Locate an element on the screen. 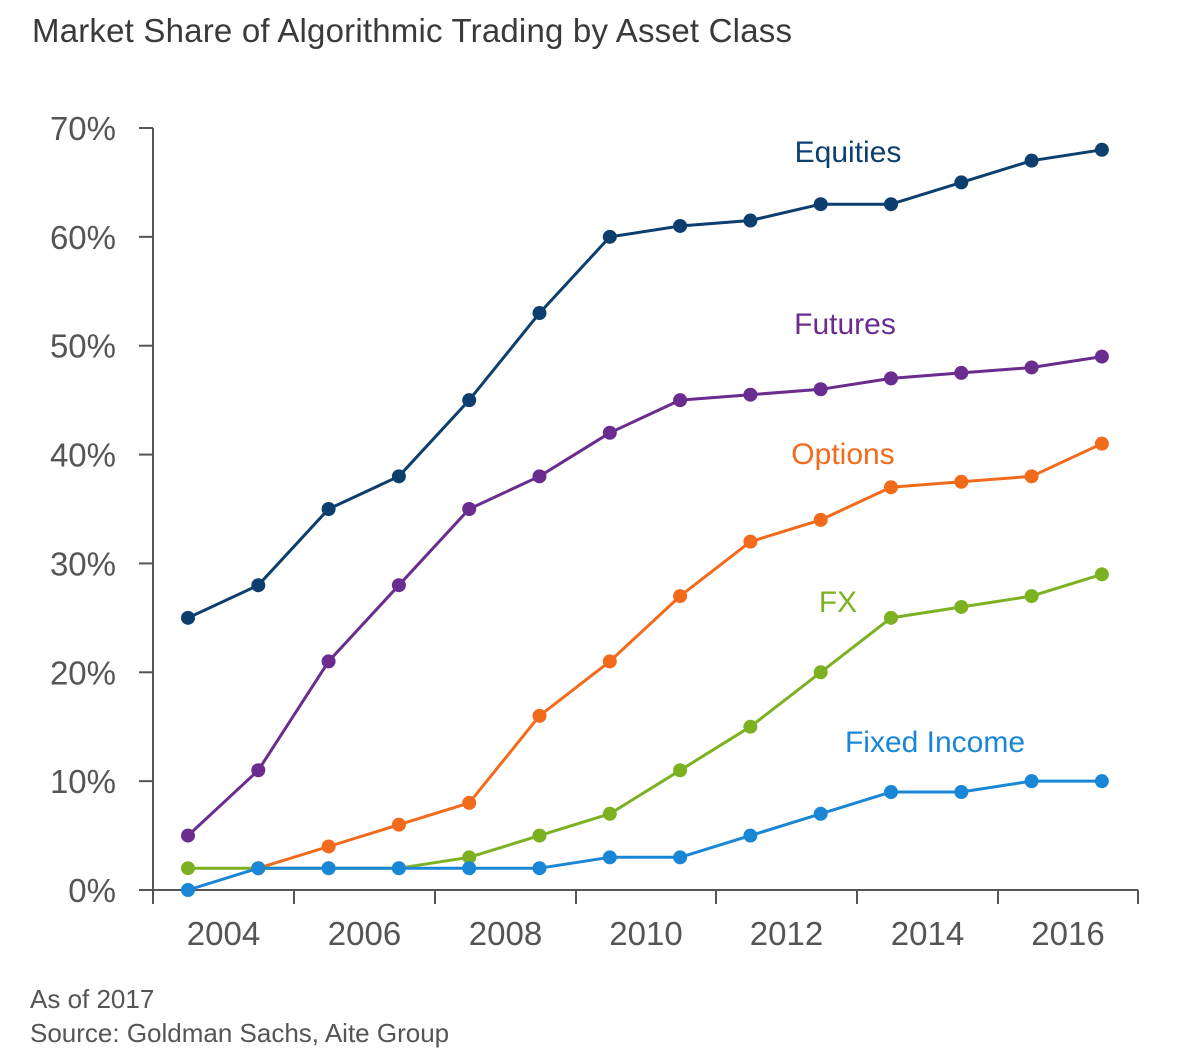 This screenshot has height=1062, width=1178. equities-label: Equities is located at coordinates (848, 152).